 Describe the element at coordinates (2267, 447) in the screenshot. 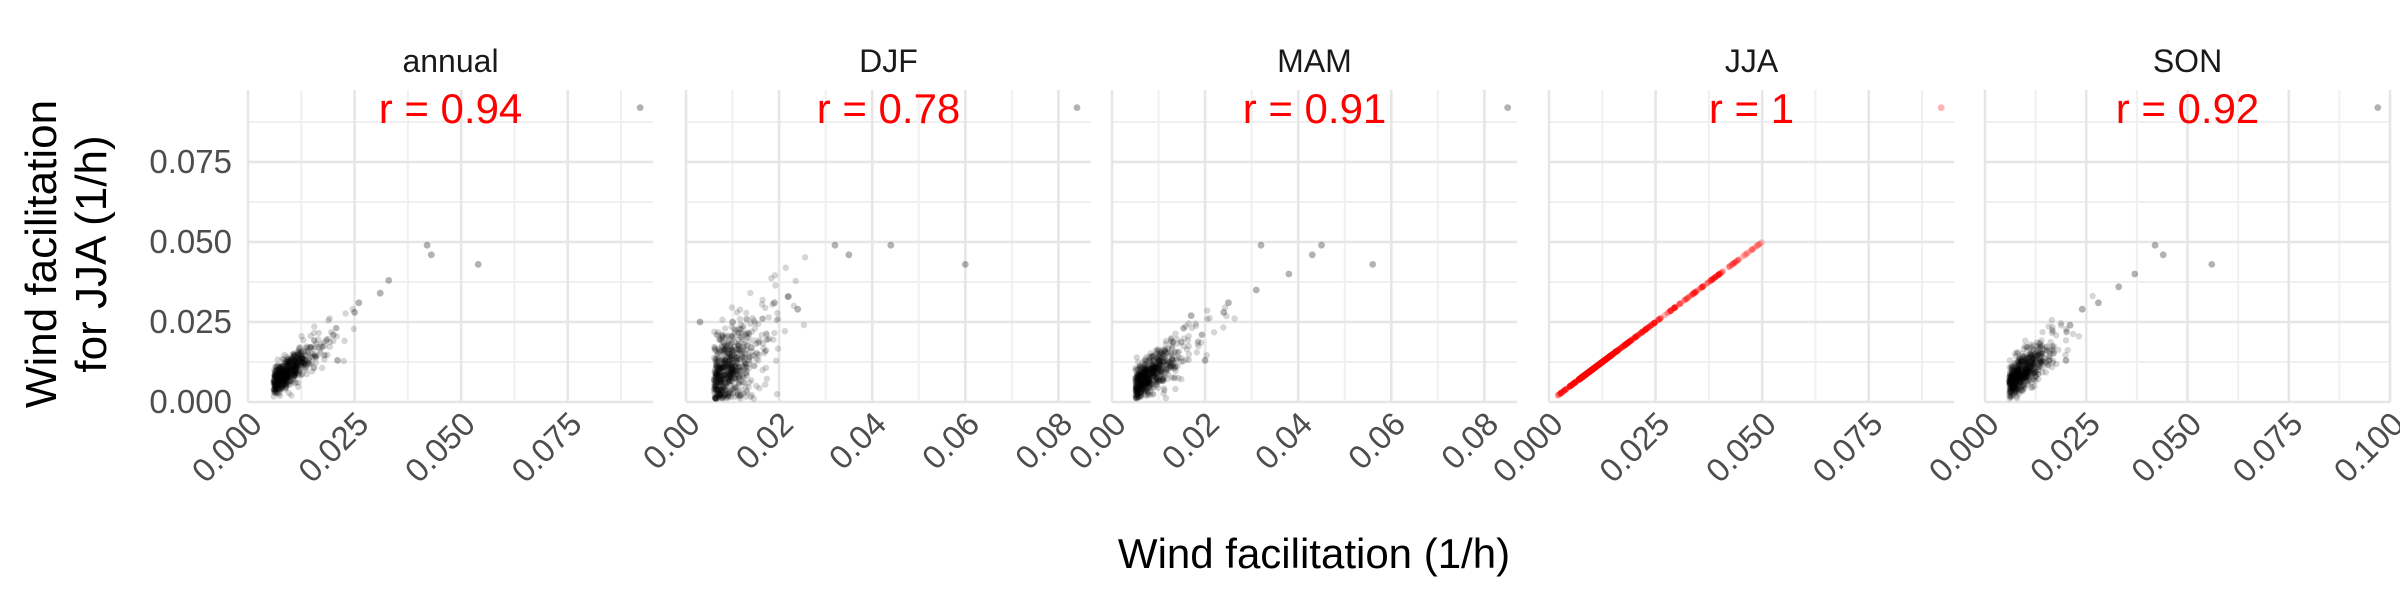

I see `x-tick-label: 0.075` at that location.